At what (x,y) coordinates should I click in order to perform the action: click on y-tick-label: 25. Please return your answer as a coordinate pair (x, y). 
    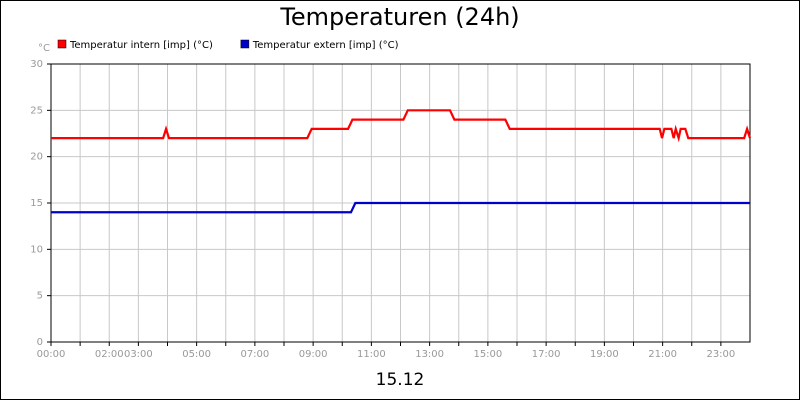
    Looking at the image, I should click on (36, 110).